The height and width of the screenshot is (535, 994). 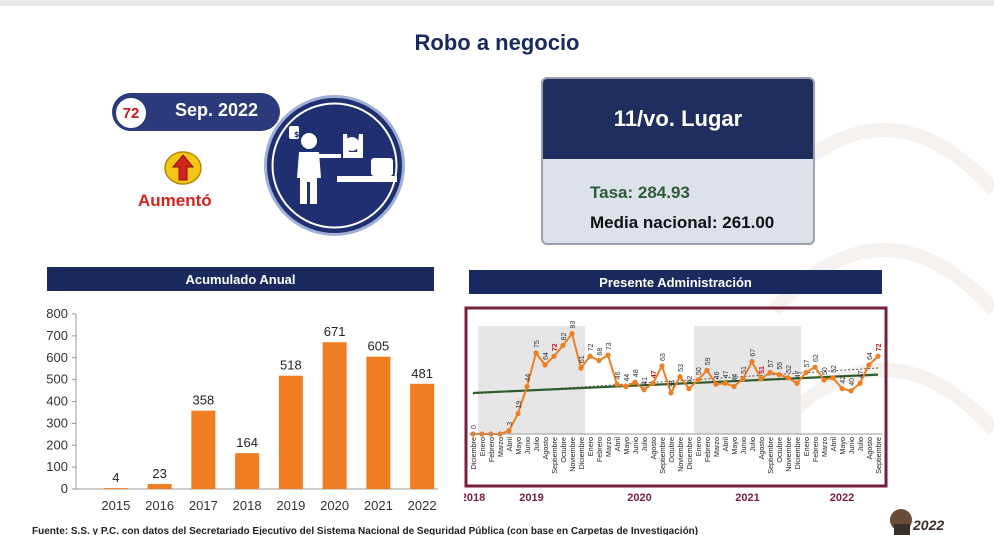 I want to click on data-label: 50, so click(x=699, y=371).